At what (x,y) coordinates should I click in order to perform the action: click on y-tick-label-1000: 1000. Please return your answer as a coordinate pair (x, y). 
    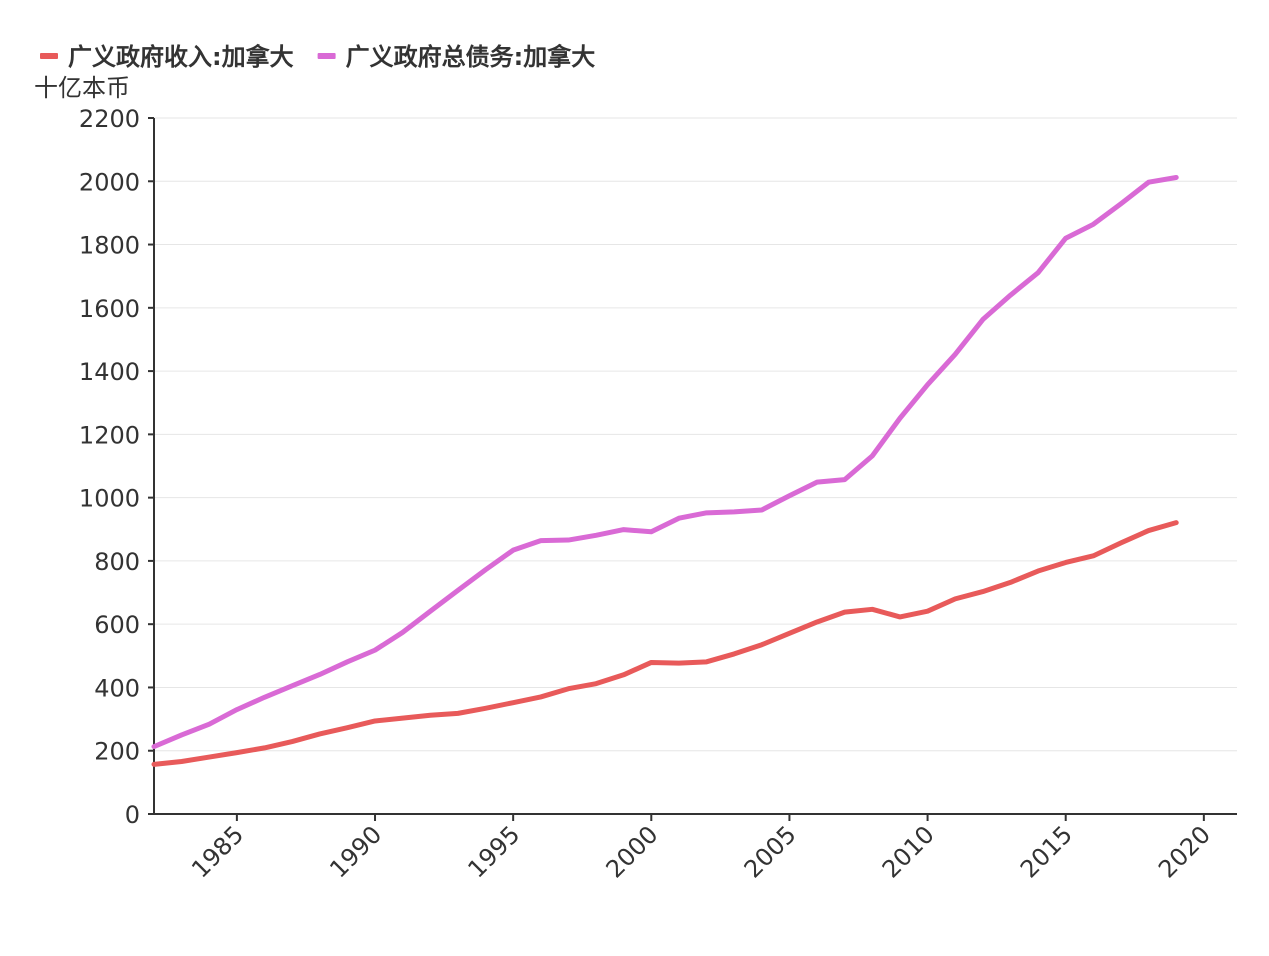
    Looking at the image, I should click on (109, 499).